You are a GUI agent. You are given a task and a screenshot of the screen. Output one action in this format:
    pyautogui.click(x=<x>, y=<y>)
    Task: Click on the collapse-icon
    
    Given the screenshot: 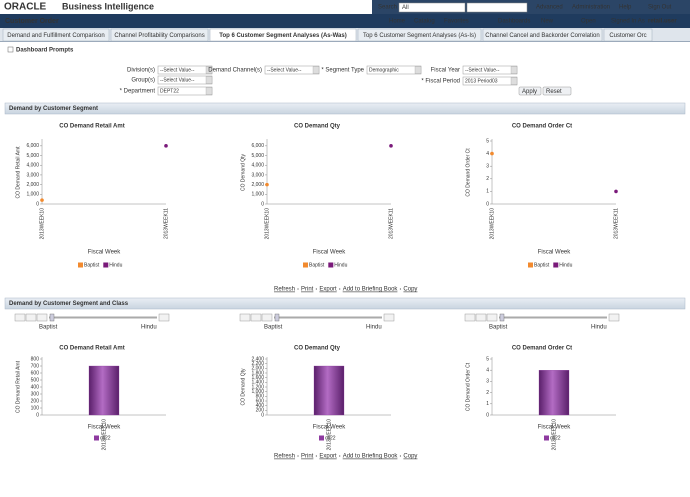 What is the action you would take?
    pyautogui.click(x=10, y=49)
    